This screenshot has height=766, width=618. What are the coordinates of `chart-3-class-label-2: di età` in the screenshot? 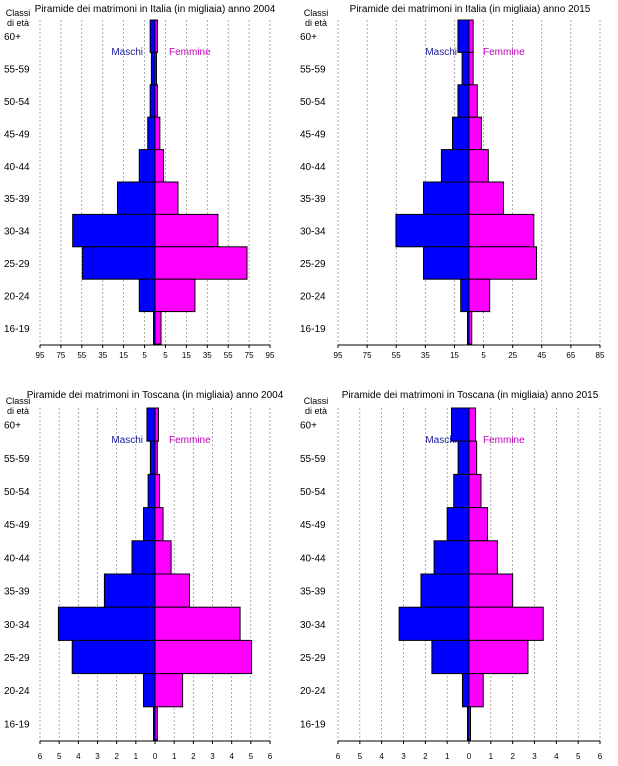 It's located at (18, 411).